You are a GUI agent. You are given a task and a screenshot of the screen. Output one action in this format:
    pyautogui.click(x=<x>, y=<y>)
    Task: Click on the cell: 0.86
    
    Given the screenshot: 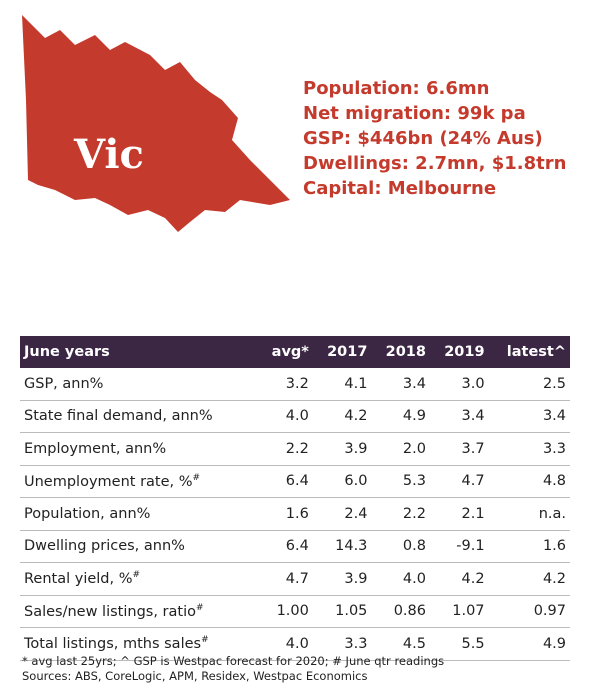 What is the action you would take?
    pyautogui.click(x=400, y=611)
    